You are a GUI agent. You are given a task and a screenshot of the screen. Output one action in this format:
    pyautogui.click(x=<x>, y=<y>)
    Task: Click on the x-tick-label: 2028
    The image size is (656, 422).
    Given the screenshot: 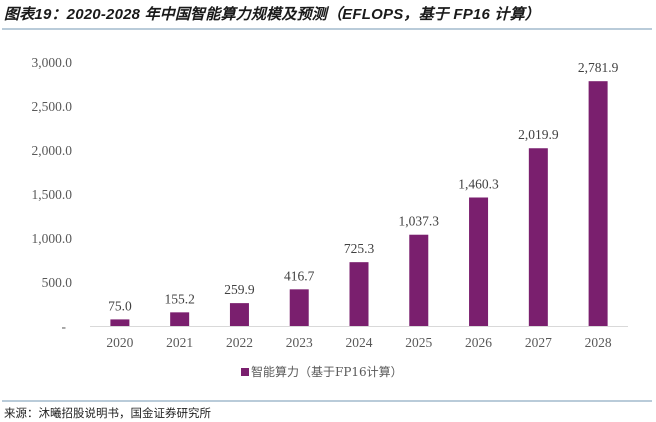 What is the action you would take?
    pyautogui.click(x=598, y=342)
    